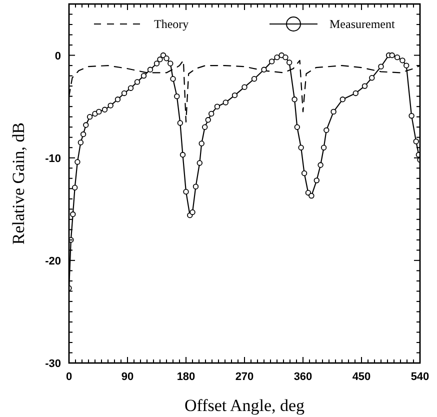  I want to click on x-tick-label: 90, so click(127, 377).